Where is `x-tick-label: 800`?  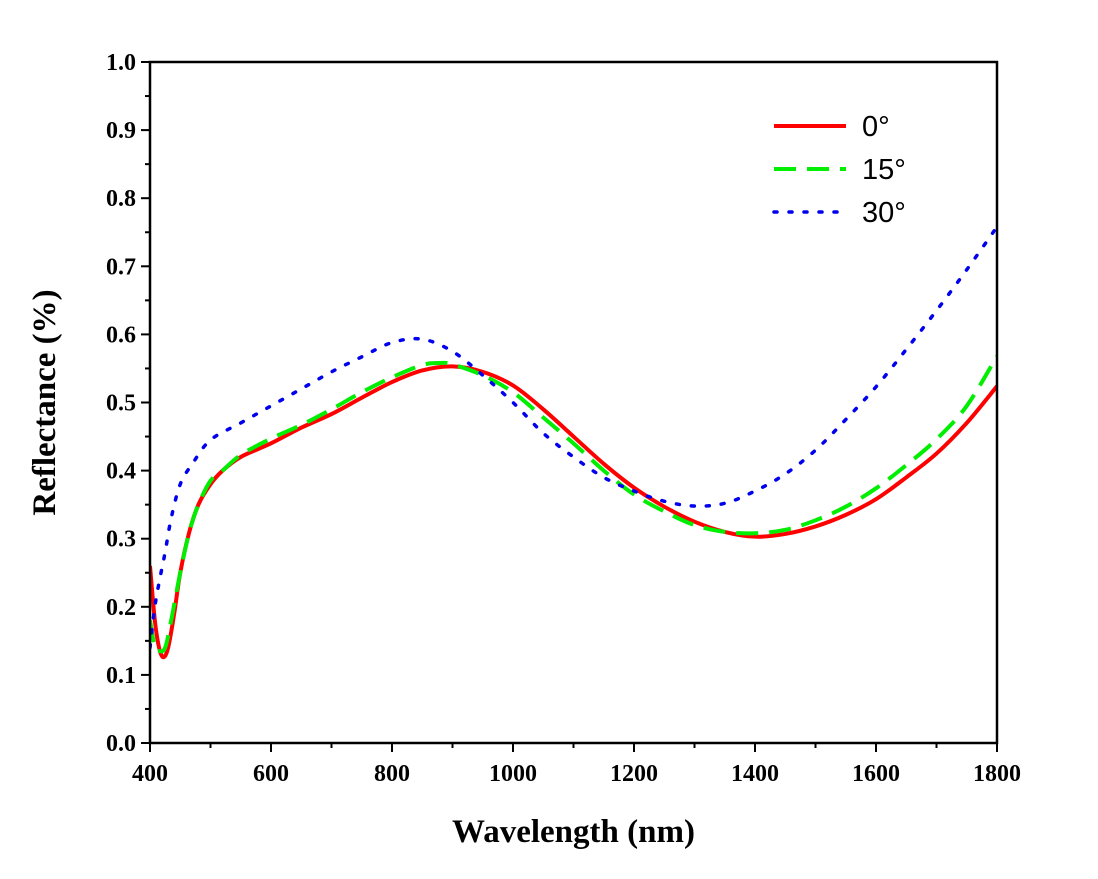 x-tick-label: 800 is located at coordinates (392, 774).